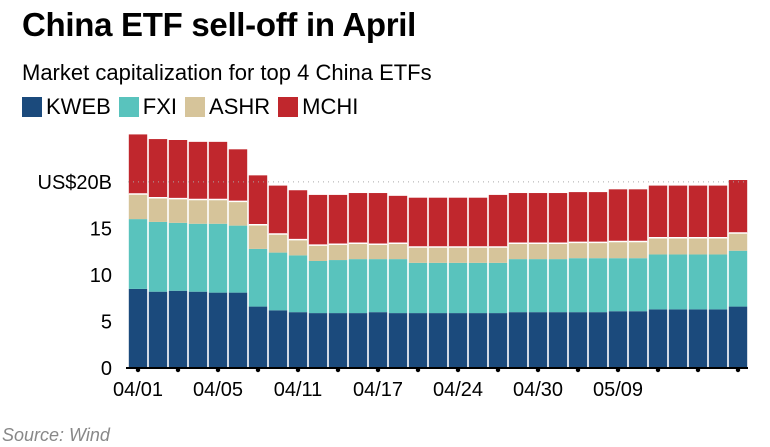 Image resolution: width=770 pixels, height=447 pixels. I want to click on y-tick-label: US$20B, so click(75, 183).